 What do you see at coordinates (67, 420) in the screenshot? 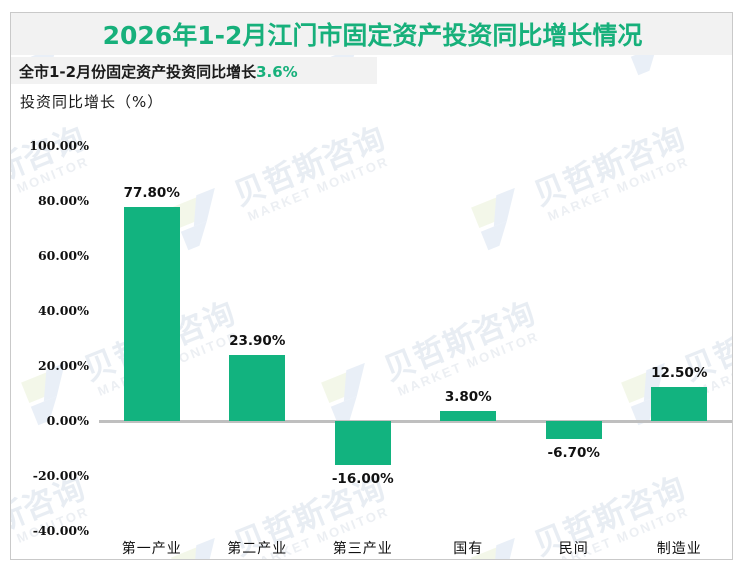
I see `y-axis-tick-label: 0.00%` at bounding box center [67, 420].